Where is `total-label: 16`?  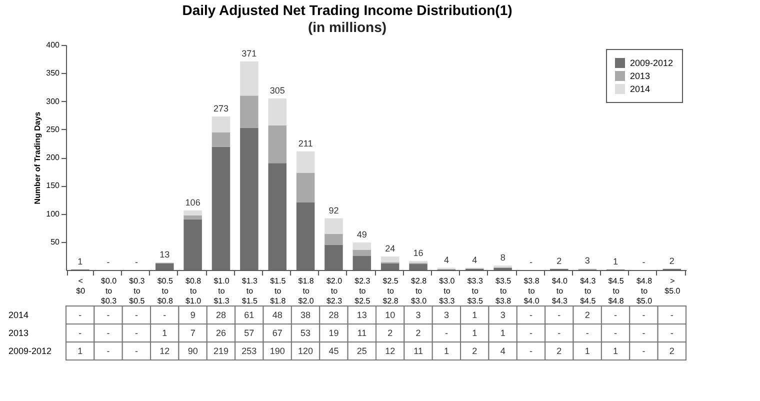 total-label: 16 is located at coordinates (418, 253).